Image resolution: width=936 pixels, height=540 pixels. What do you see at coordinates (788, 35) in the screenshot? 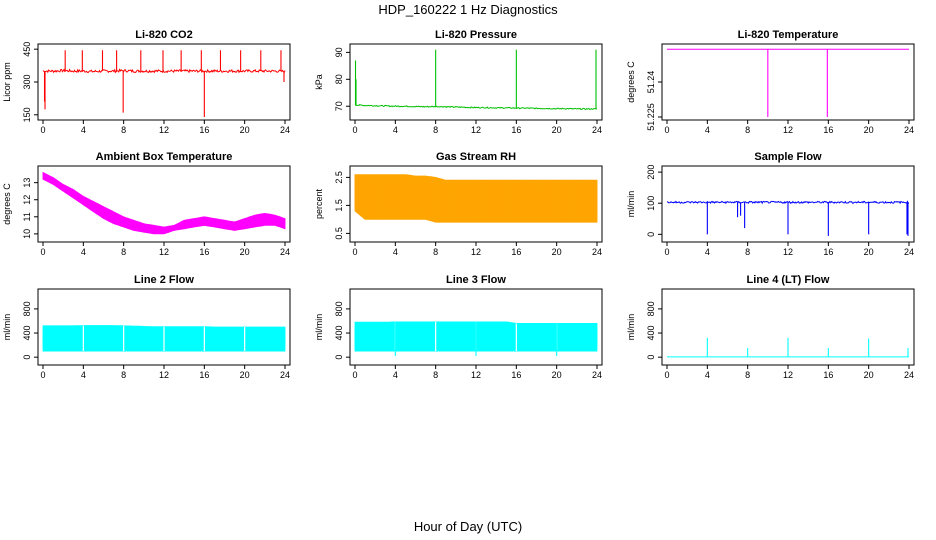
I see `panel-title: Li-820 Temperature` at bounding box center [788, 35].